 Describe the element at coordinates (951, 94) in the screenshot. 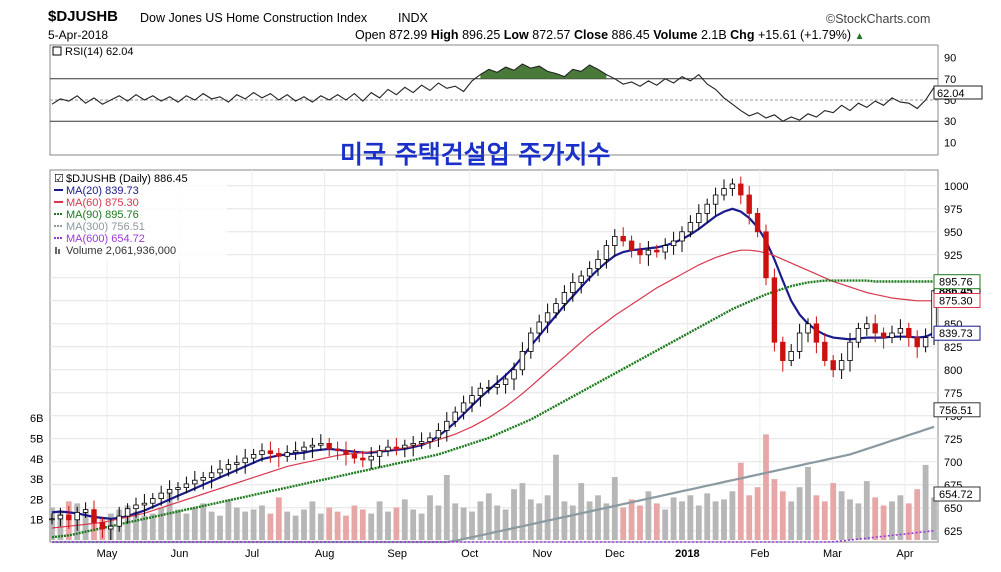

I see `rsi-last-label: 62.04` at that location.